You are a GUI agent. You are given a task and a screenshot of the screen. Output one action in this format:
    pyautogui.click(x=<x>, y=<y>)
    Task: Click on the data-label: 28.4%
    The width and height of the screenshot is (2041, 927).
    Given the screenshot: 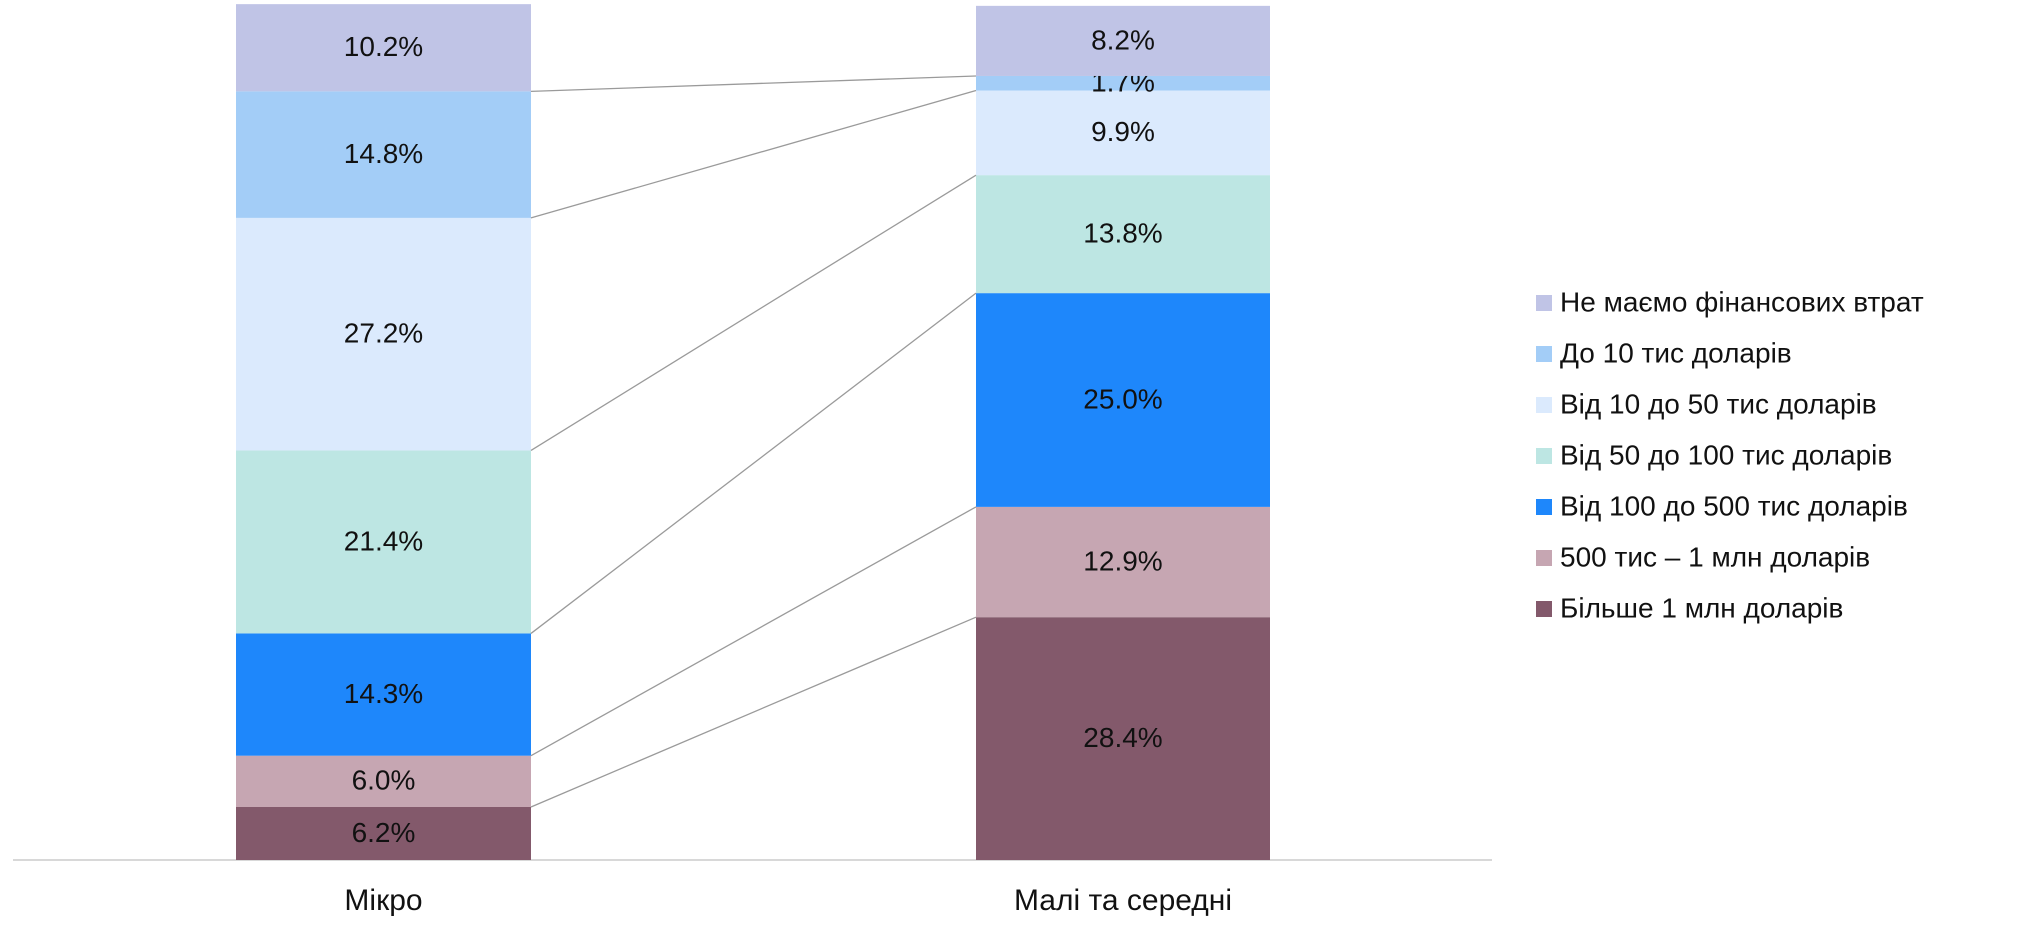 What is the action you would take?
    pyautogui.click(x=1122, y=737)
    